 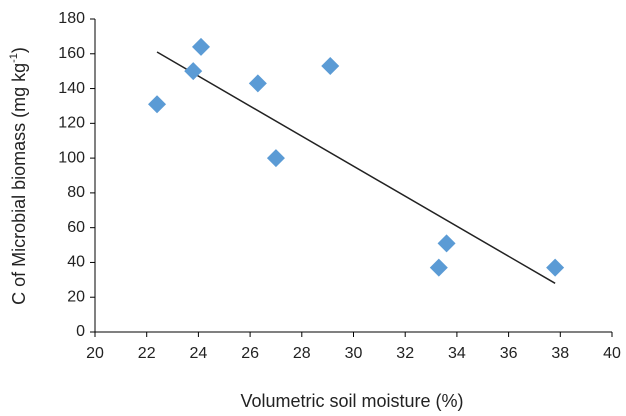 I want to click on x-tick-label: 40, so click(x=612, y=353).